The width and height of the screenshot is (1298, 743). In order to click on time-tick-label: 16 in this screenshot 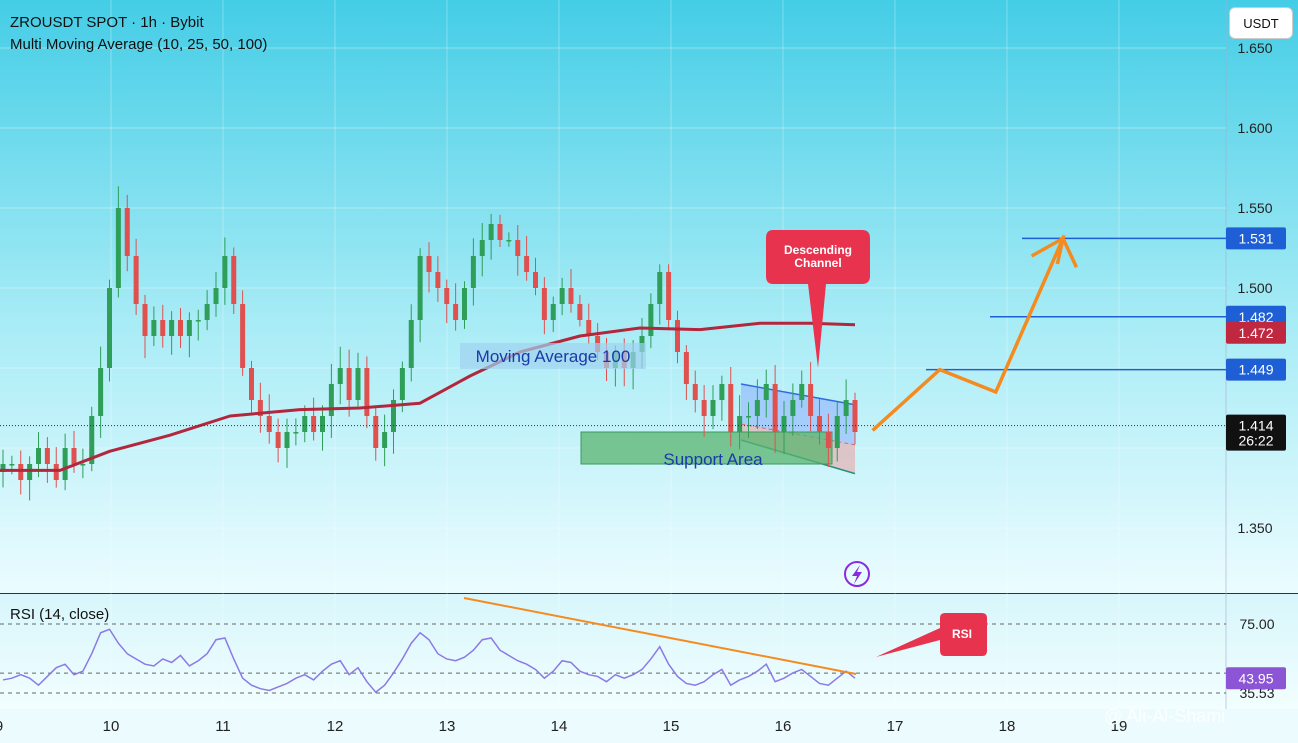, I will do `click(783, 726)`.